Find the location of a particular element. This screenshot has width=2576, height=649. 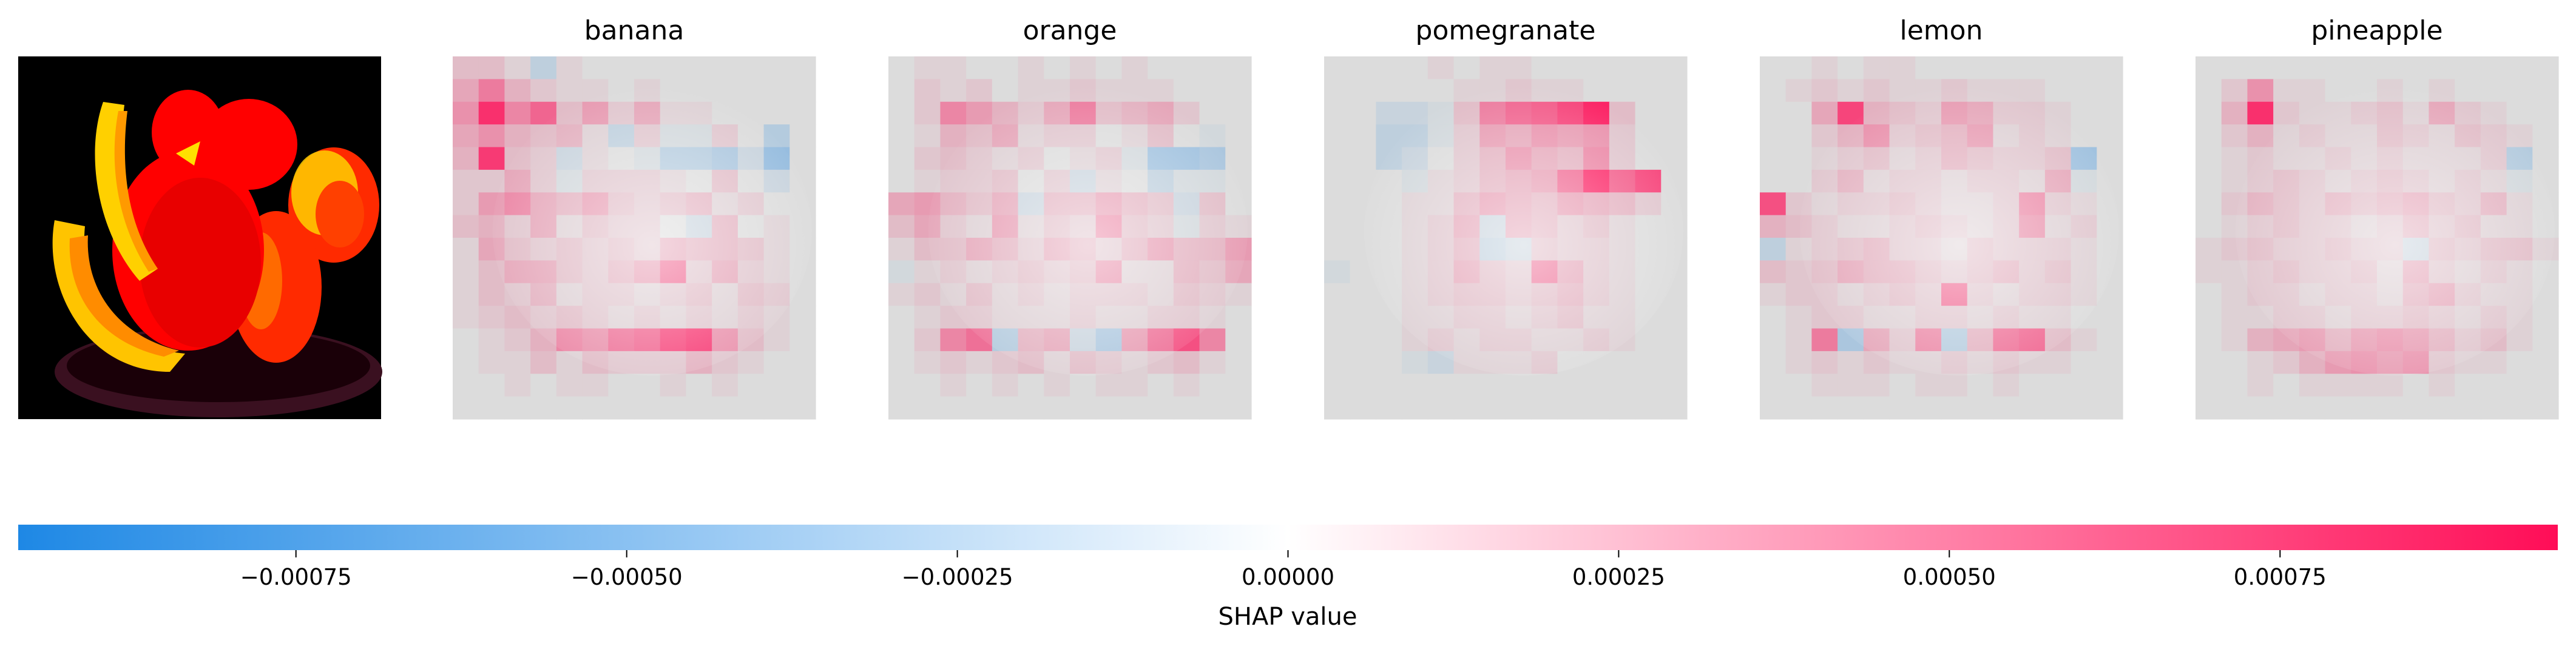

heatmap-panel-pomegranate is located at coordinates (1506, 238).